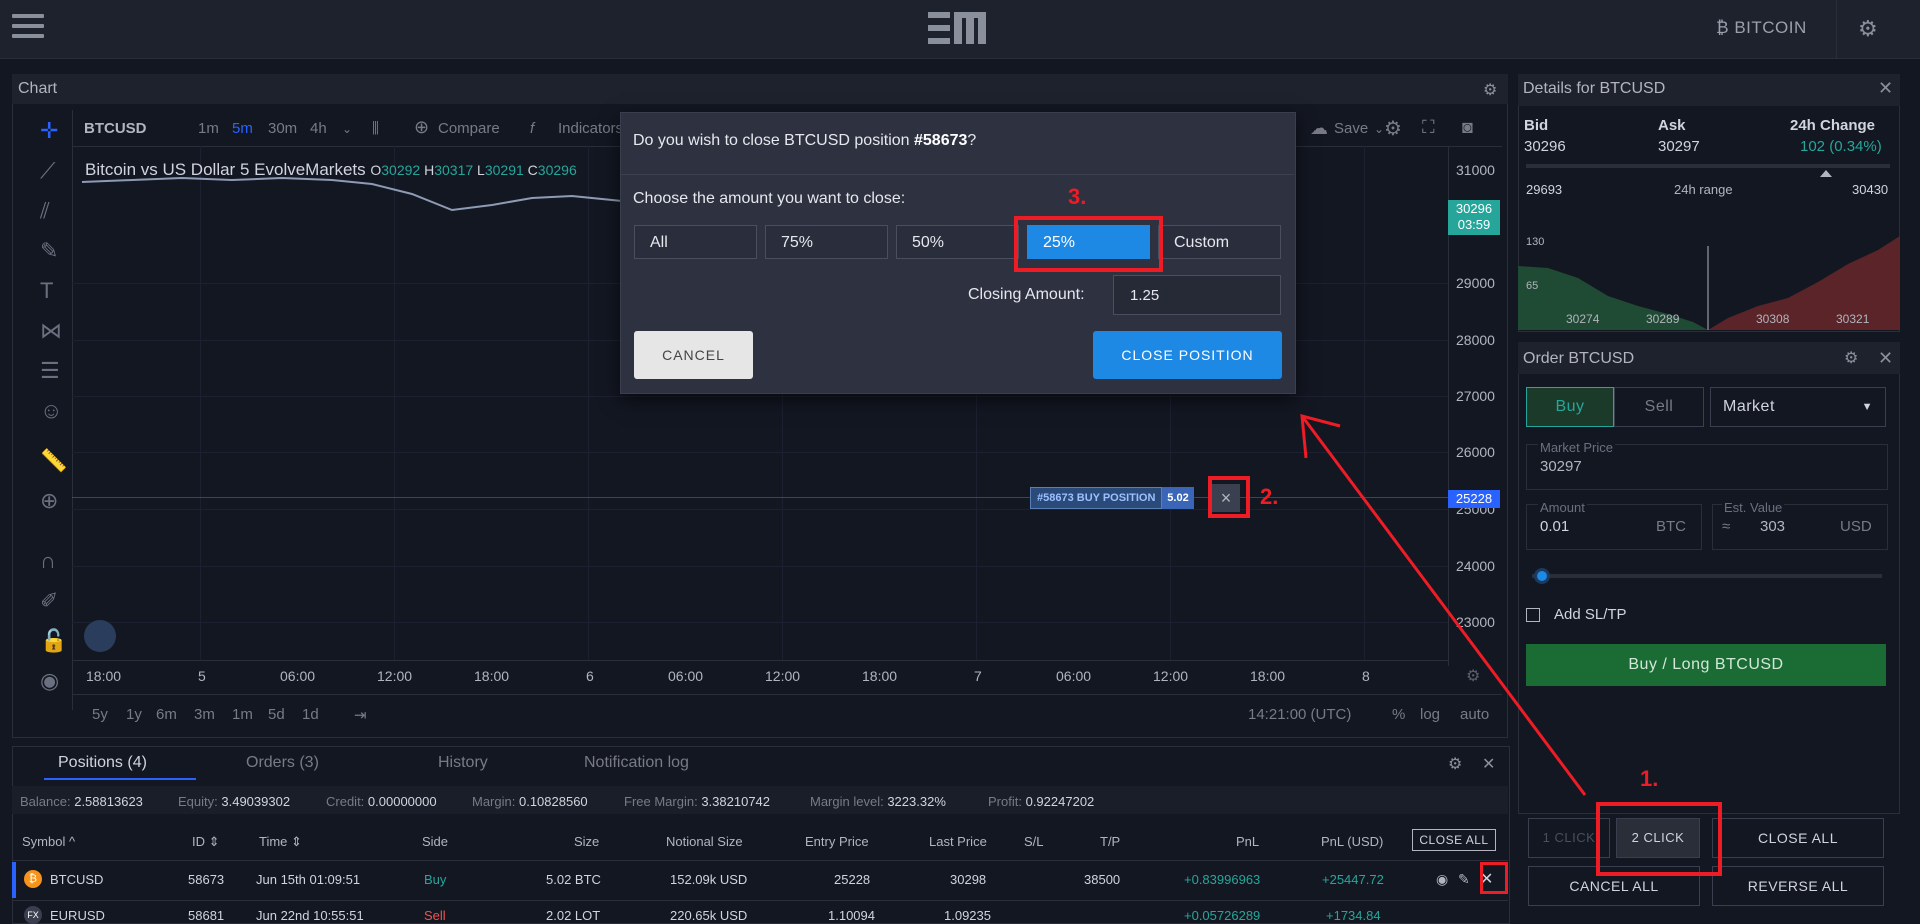 This screenshot has width=1920, height=924. What do you see at coordinates (242, 714) in the screenshot?
I see `range-1m: 1m` at bounding box center [242, 714].